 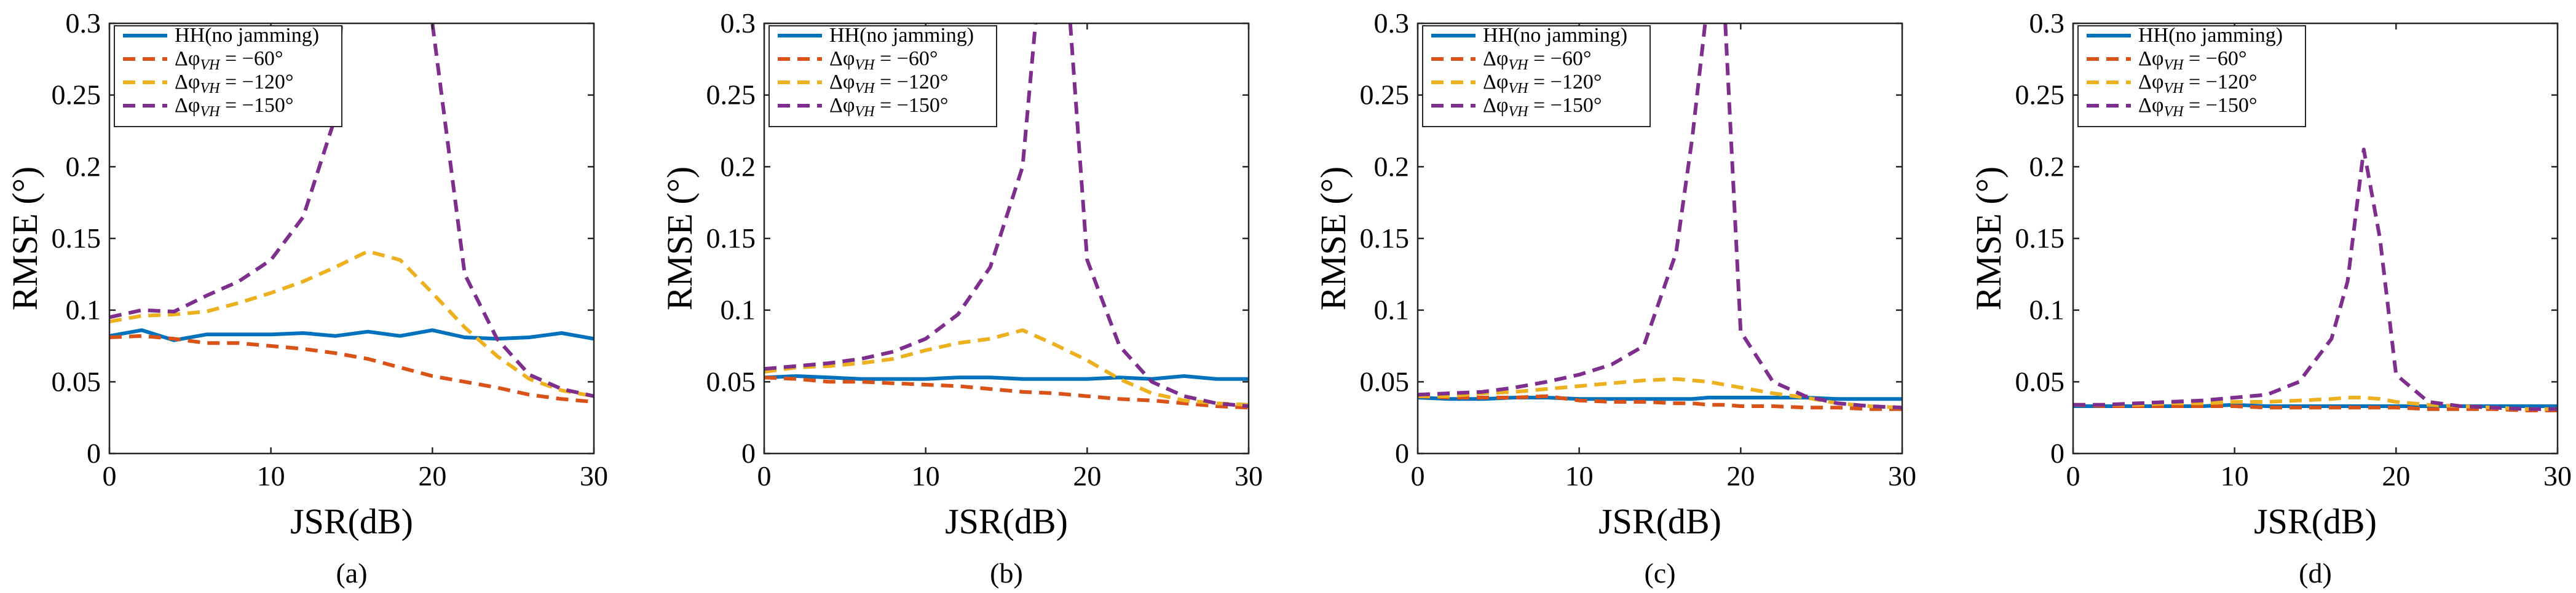 What do you see at coordinates (1006, 573) in the screenshot?
I see `panel-caption: (b)` at bounding box center [1006, 573].